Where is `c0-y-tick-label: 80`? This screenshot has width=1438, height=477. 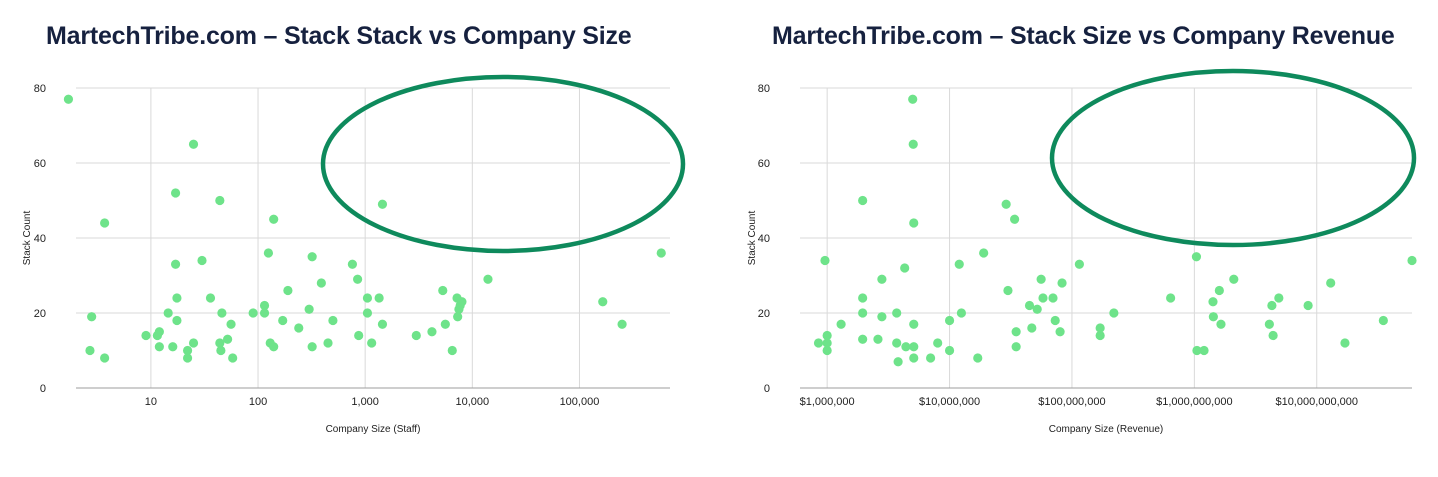 c0-y-tick-label: 80 is located at coordinates (40, 89).